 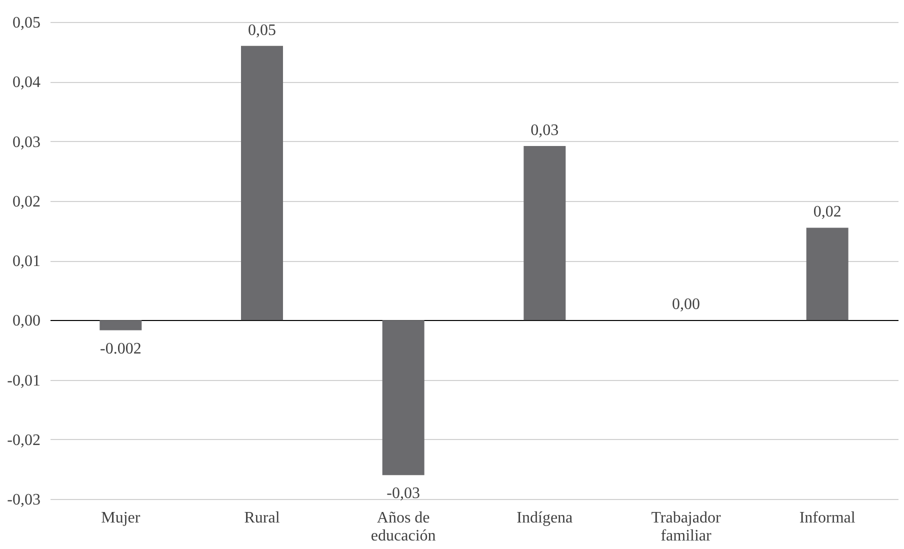 I want to click on x-tick-label: Años de educación, so click(x=403, y=527).